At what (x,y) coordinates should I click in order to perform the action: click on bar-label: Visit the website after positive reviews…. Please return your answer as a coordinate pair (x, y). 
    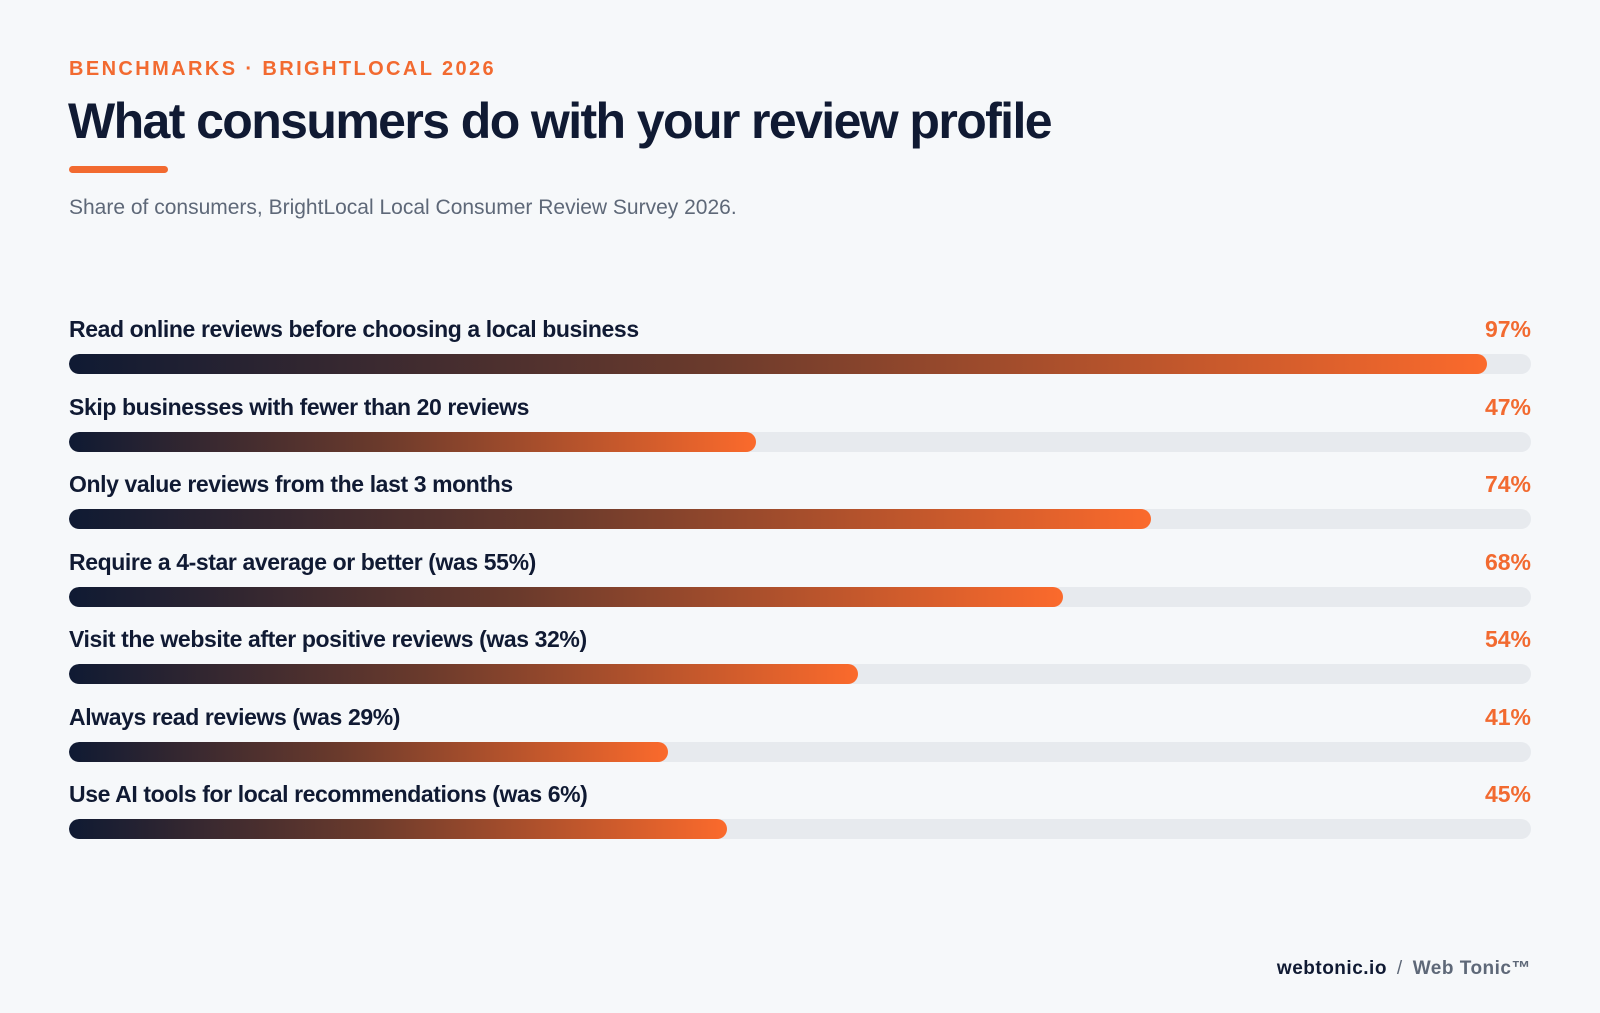
    Looking at the image, I should click on (328, 639).